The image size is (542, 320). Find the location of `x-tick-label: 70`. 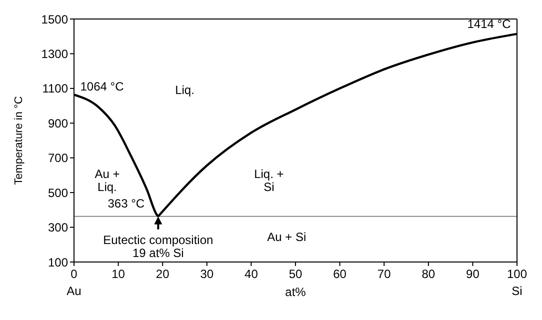

x-tick-label: 70 is located at coordinates (384, 274).